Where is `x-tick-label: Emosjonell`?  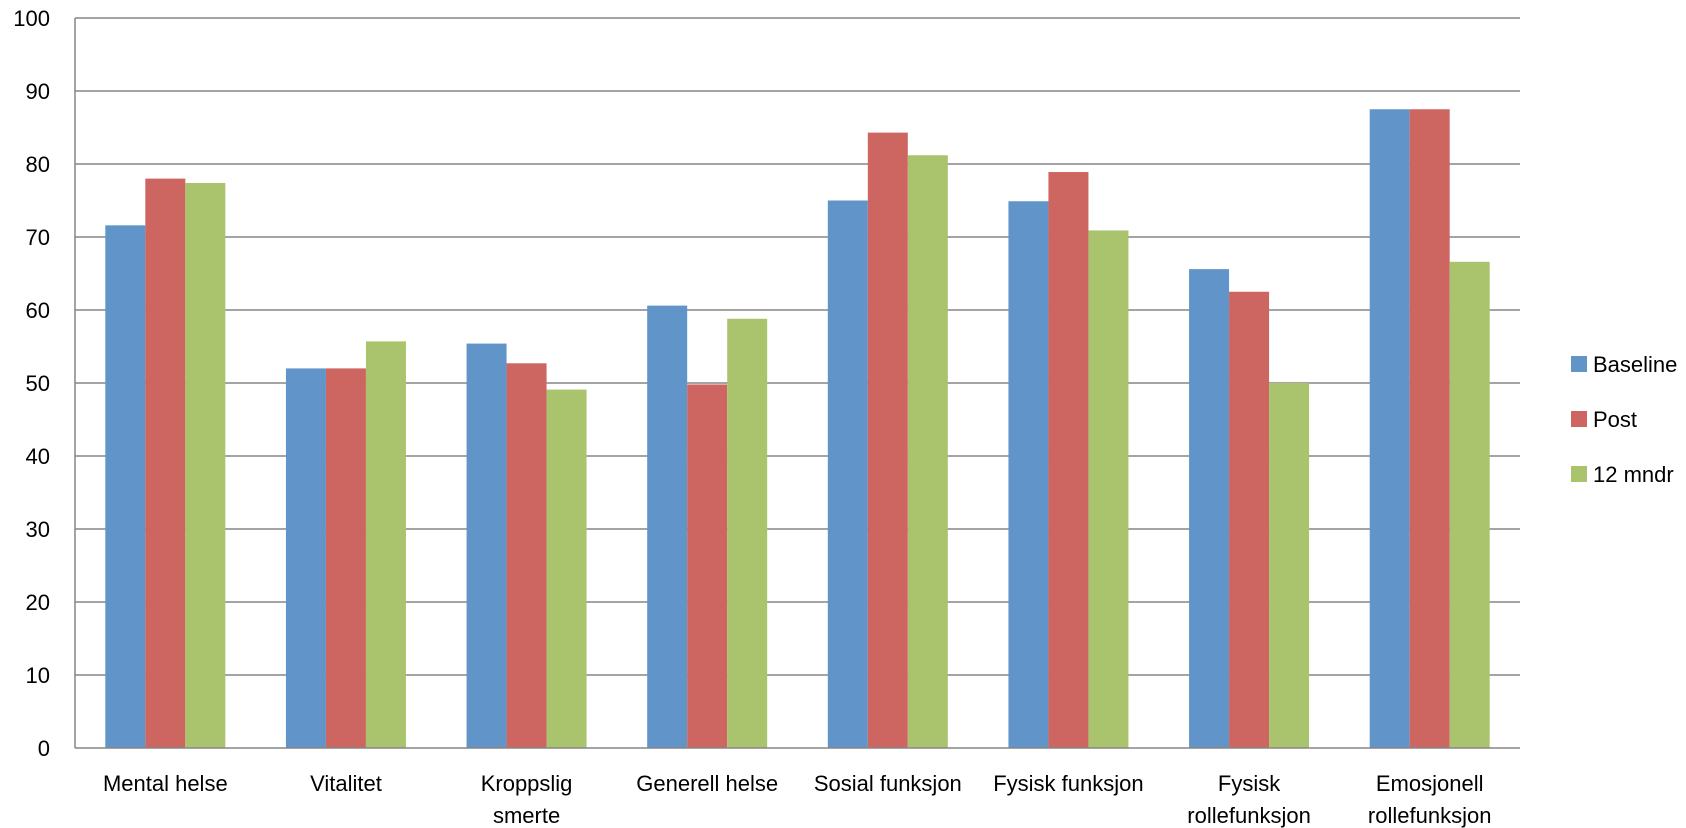
x-tick-label: Emosjonell is located at coordinates (1430, 783).